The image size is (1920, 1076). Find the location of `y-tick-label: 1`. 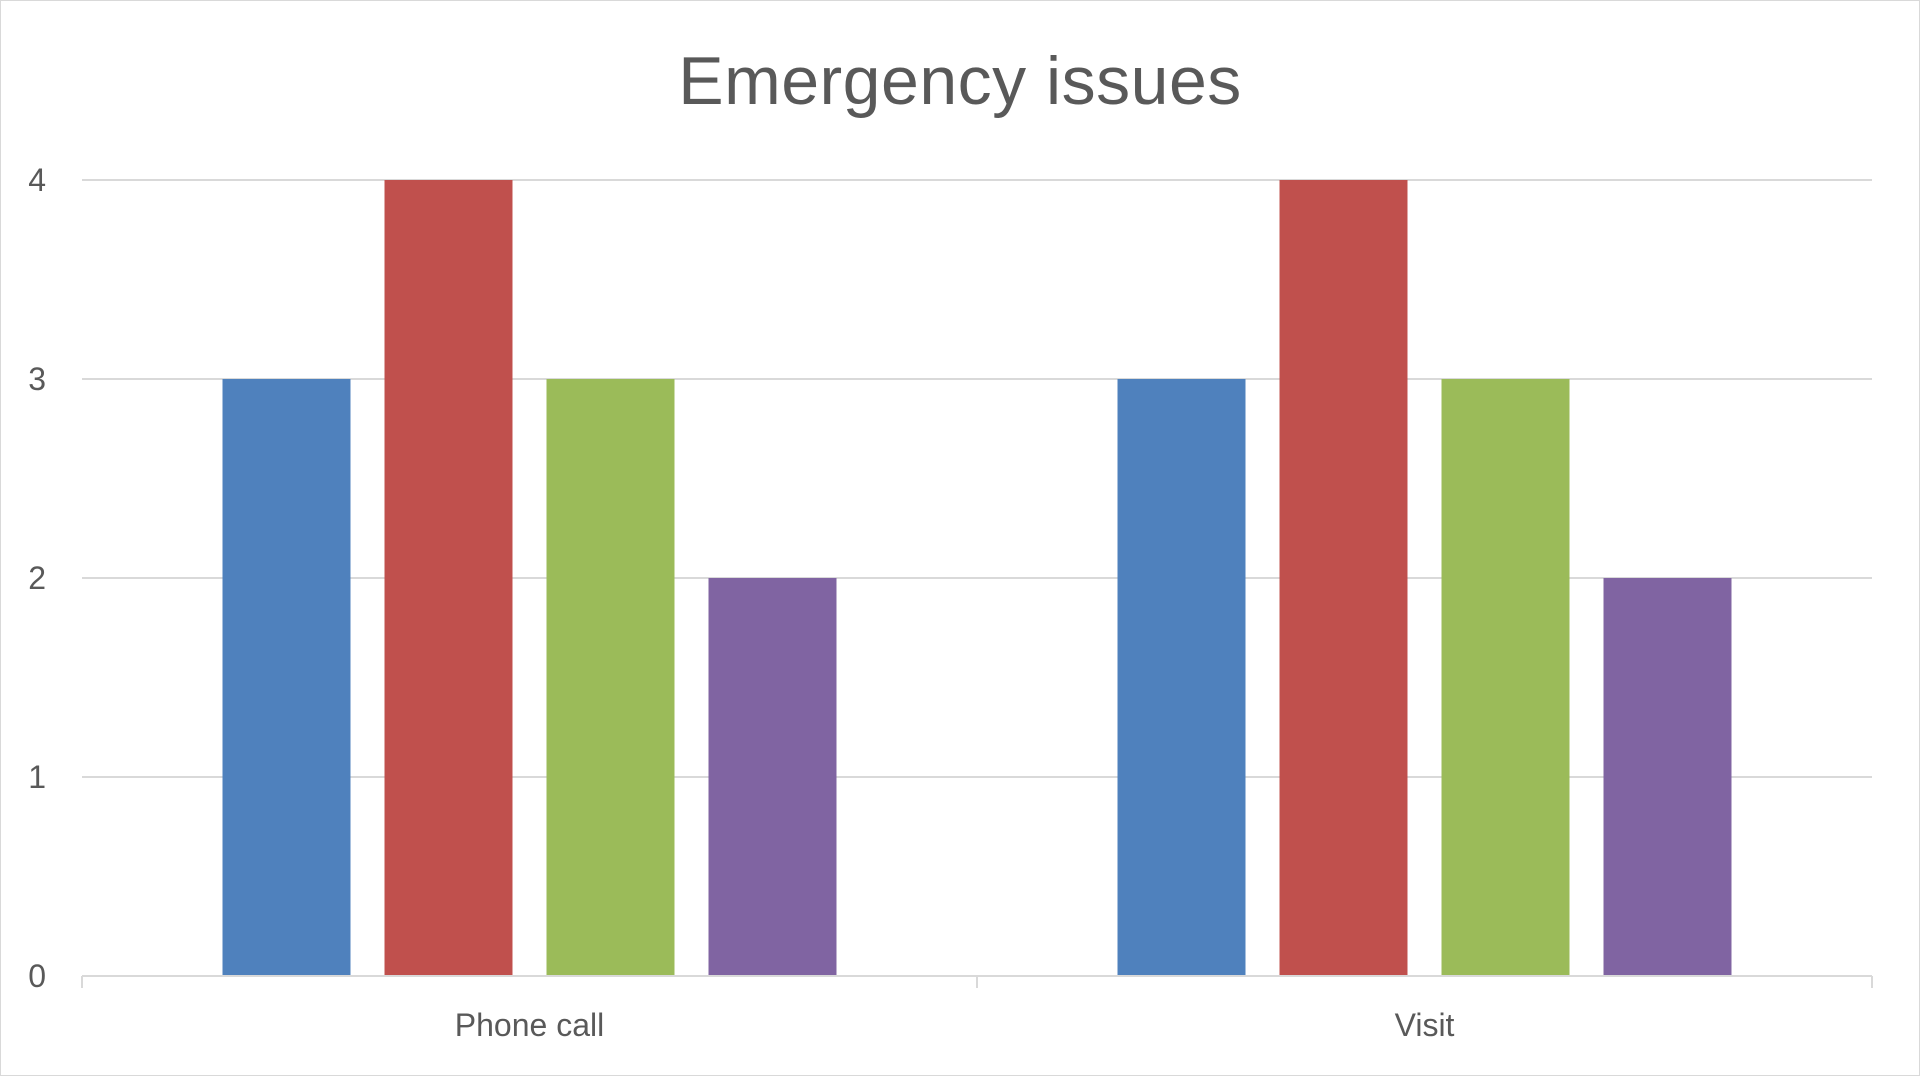

y-tick-label: 1 is located at coordinates (37, 777).